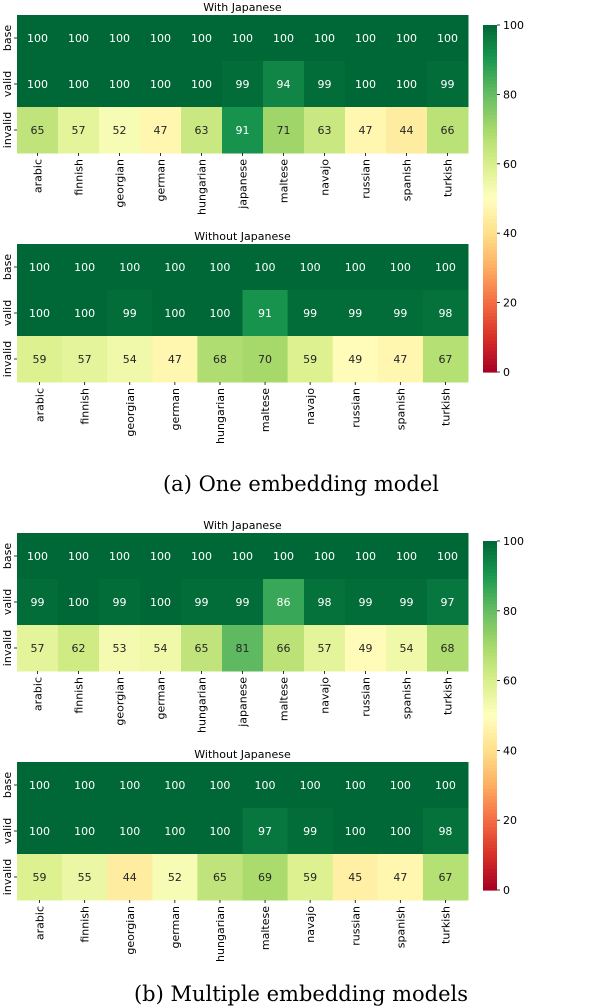 This screenshot has width=602, height=1006. What do you see at coordinates (513, 541) in the screenshot?
I see `colorbar-tick-label: 100` at bounding box center [513, 541].